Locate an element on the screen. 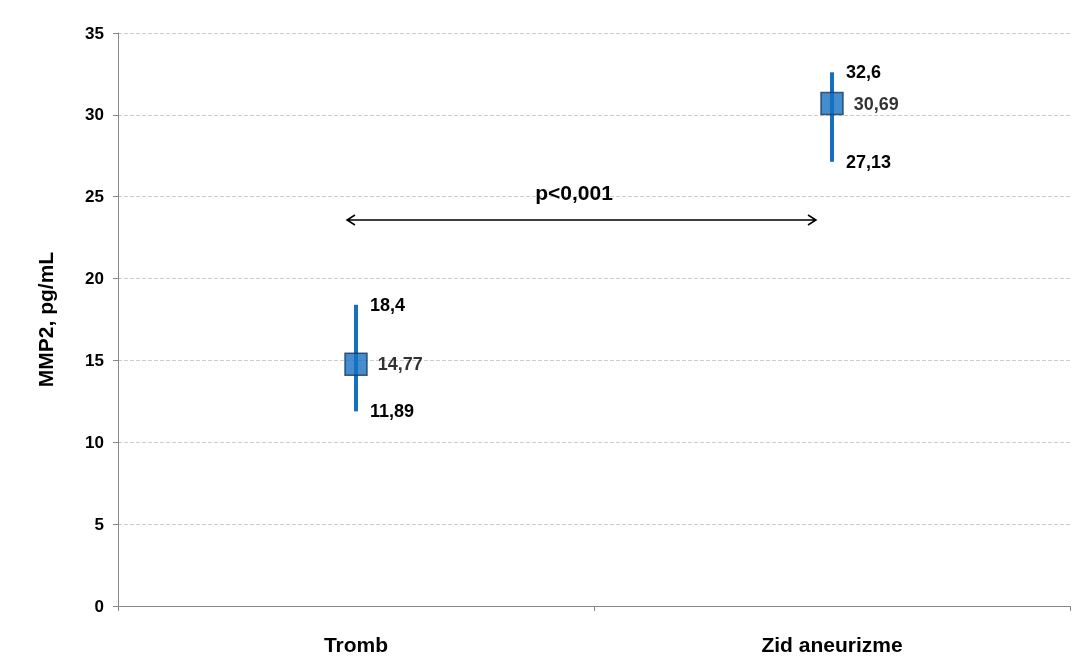  y-tick-label: 10 is located at coordinates (94, 442).